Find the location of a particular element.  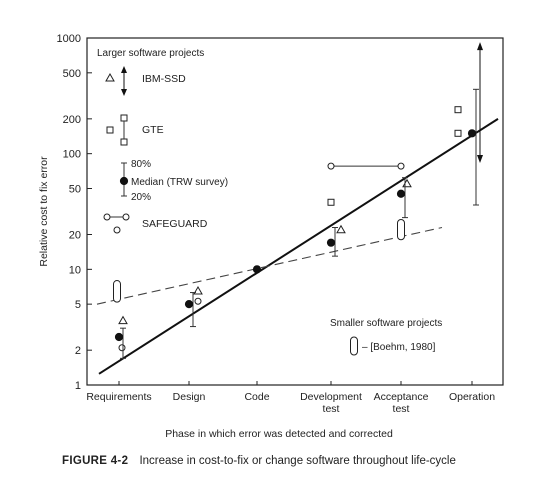

legend-boehm-capsule is located at coordinates (354, 346).